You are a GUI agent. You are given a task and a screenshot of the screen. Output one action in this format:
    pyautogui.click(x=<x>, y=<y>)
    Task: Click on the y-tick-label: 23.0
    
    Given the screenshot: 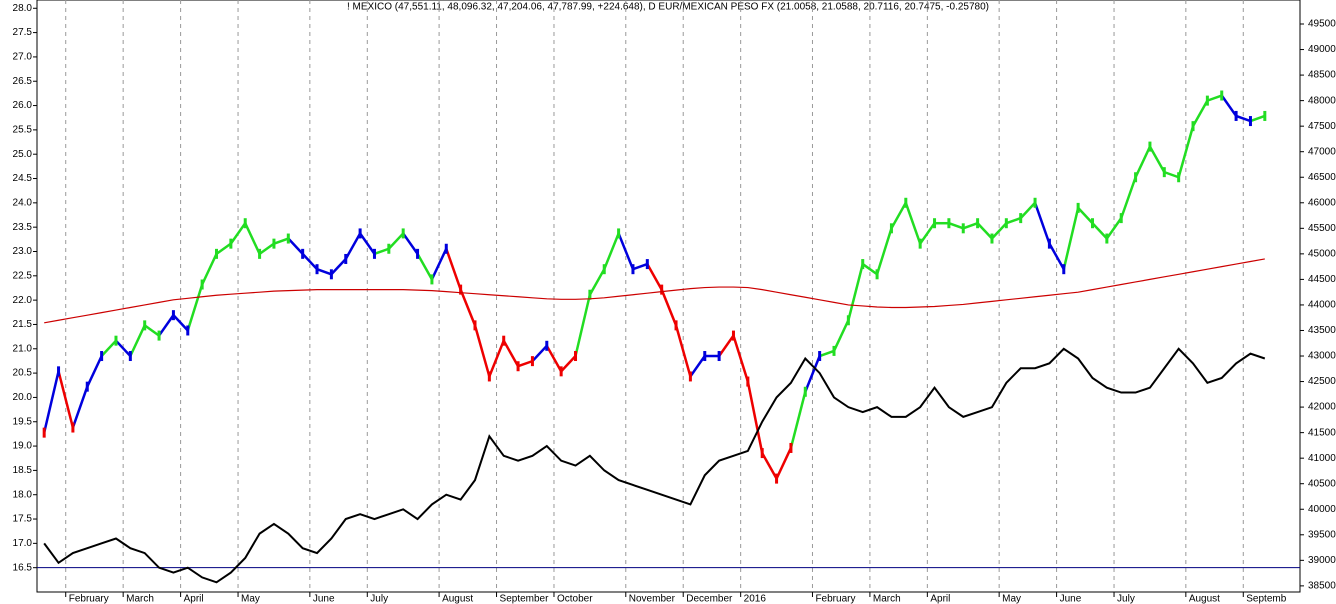 What is the action you would take?
    pyautogui.click(x=23, y=251)
    